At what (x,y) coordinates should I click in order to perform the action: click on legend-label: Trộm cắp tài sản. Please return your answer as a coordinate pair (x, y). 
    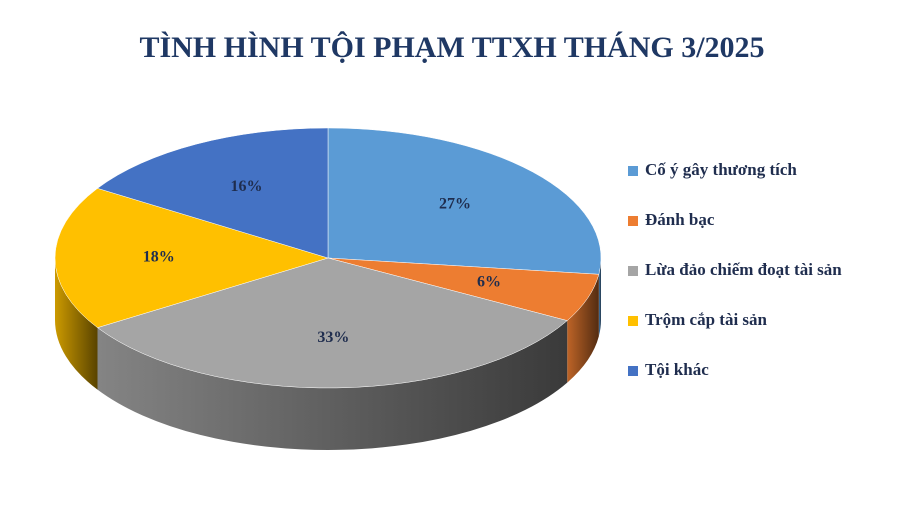
    Looking at the image, I should click on (706, 319).